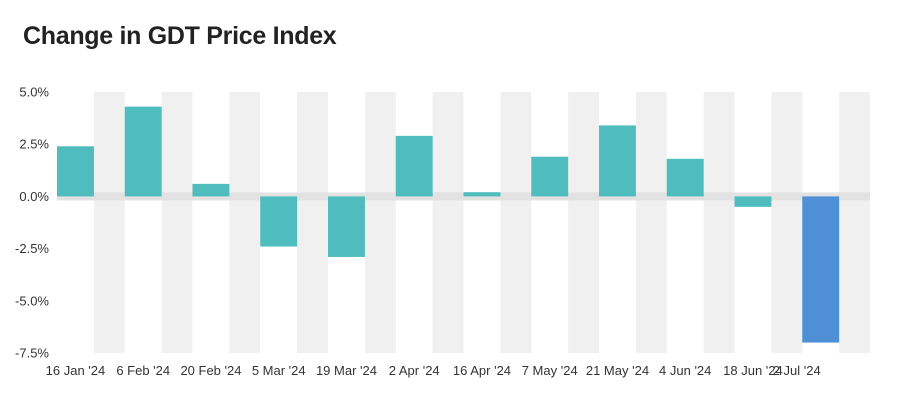 Image resolution: width=907 pixels, height=400 pixels. Describe the element at coordinates (32, 223) in the screenshot. I see `y-axis-ticks: 5.0% 2.5% 0.0% -2.5% -5.0% -7.5%` at that location.